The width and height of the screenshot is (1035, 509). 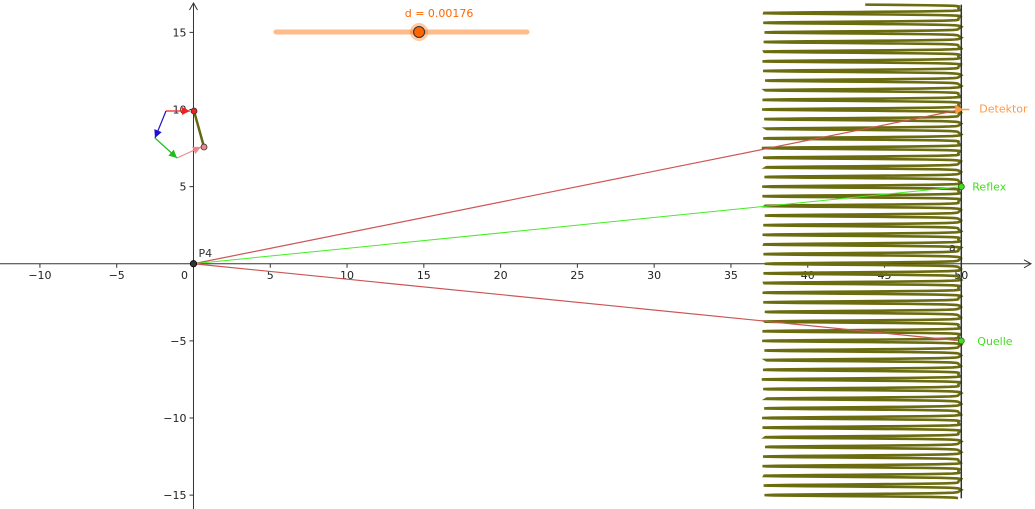 I want to click on slider-label: d = 0.00176, so click(x=439, y=13).